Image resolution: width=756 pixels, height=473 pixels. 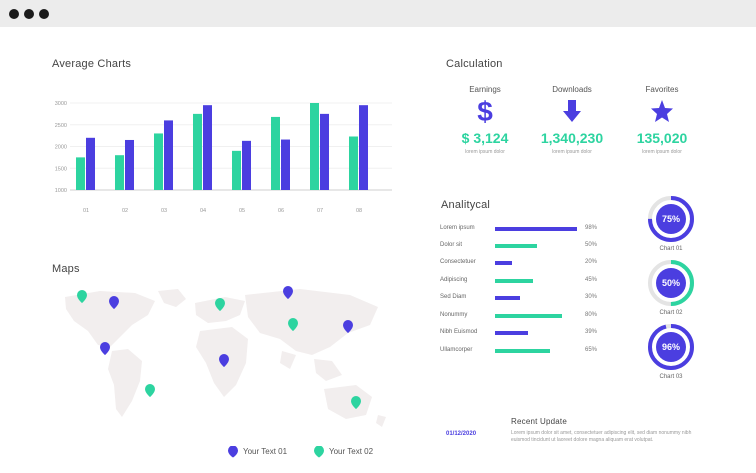 What do you see at coordinates (378, 13) in the screenshot?
I see `window-titlebar` at bounding box center [378, 13].